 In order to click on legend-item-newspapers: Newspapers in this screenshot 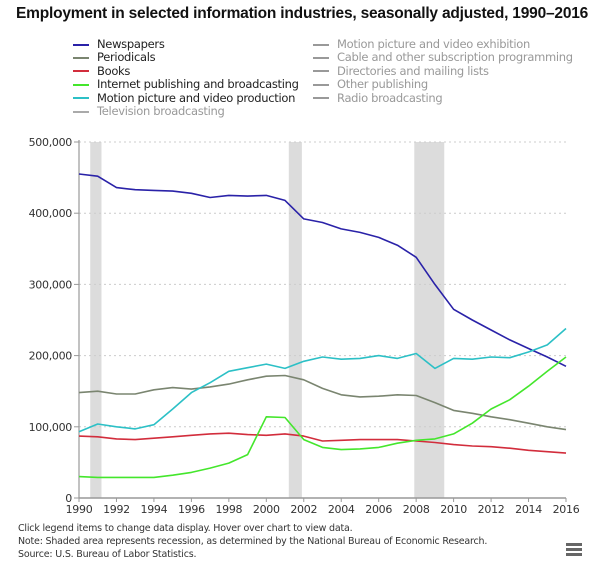, I will do `click(186, 44)`.